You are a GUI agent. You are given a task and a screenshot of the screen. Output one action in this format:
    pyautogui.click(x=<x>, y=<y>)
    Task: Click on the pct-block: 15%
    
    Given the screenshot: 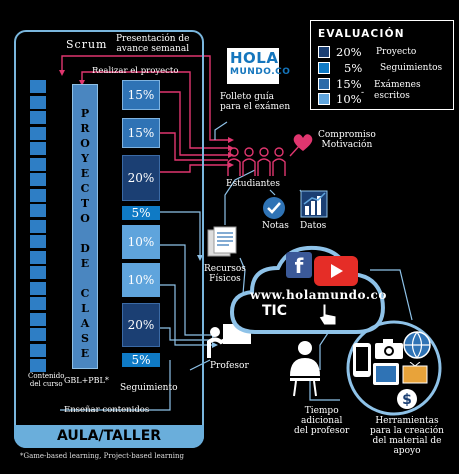 What is the action you would take?
    pyautogui.click(x=141, y=95)
    